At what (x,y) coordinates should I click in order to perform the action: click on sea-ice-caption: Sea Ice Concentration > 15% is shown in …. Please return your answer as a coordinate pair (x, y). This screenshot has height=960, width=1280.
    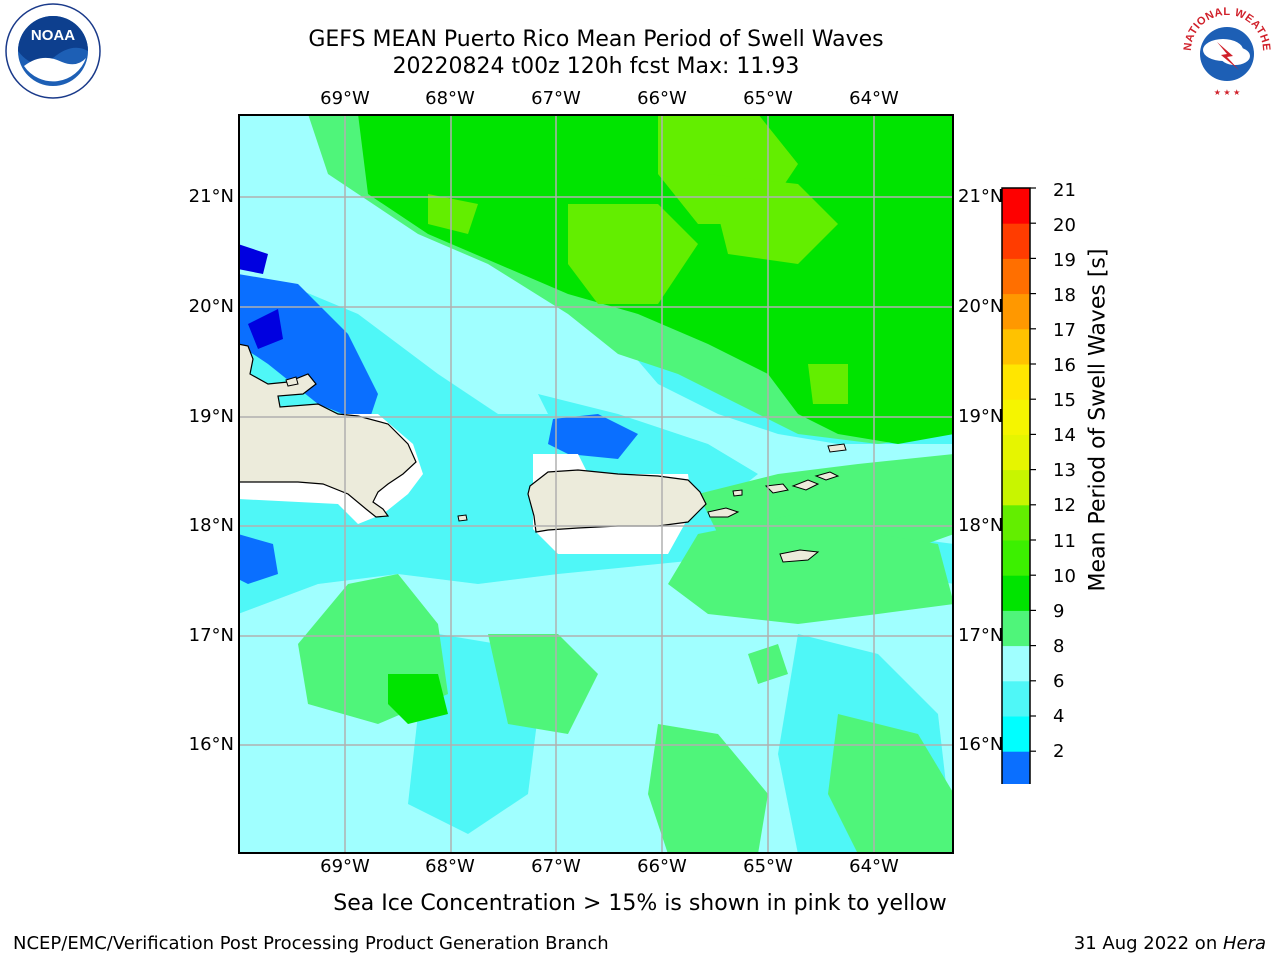
    Looking at the image, I should click on (640, 903).